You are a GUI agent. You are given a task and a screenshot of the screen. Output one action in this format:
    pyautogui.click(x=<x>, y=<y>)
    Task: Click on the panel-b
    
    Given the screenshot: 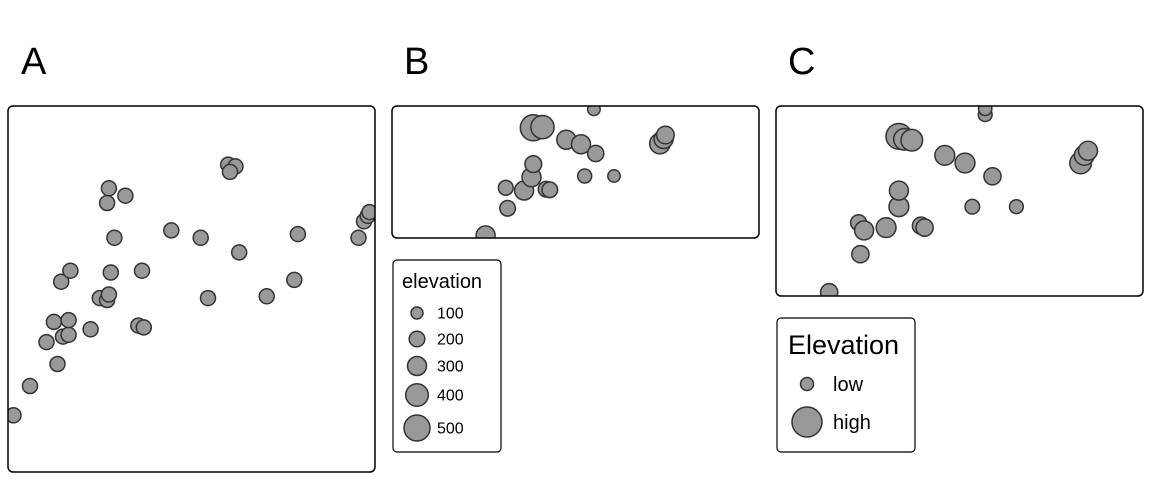 What is the action you would take?
    pyautogui.click(x=575, y=172)
    